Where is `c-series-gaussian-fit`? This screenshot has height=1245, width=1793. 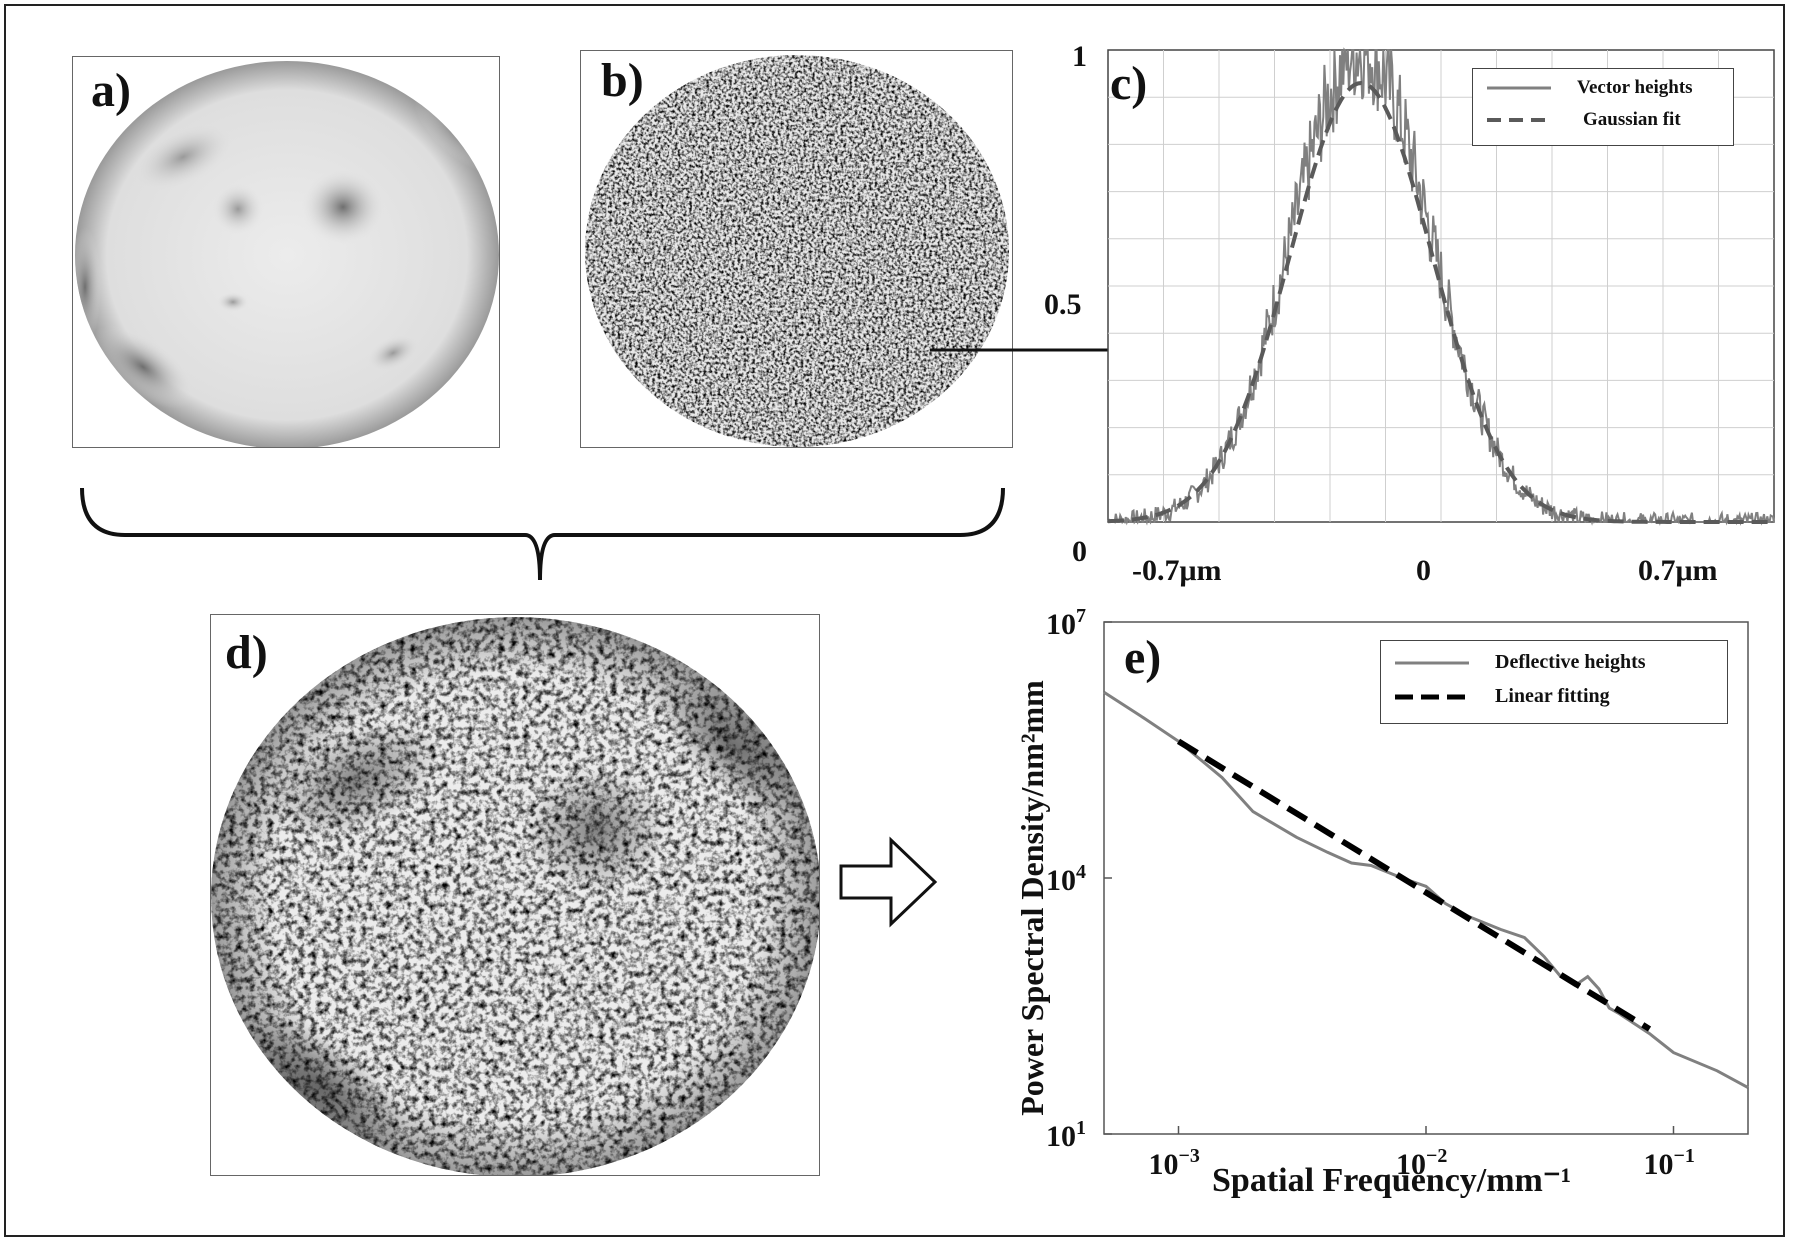
c-series-gaussian-fit is located at coordinates (1440, 302).